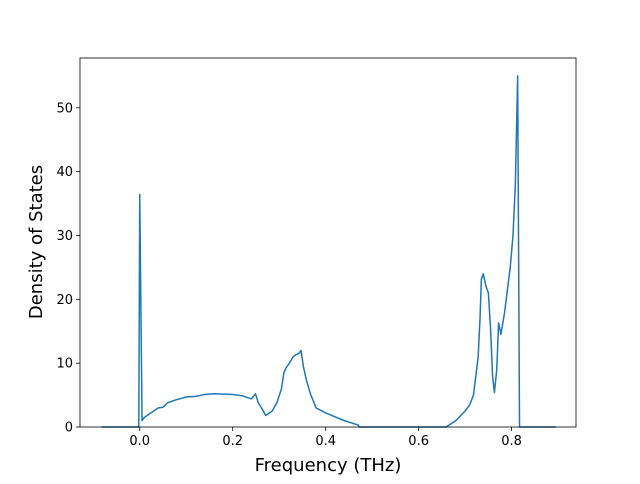  Describe the element at coordinates (139, 441) in the screenshot. I see `x-tick-label: 0.0` at that location.